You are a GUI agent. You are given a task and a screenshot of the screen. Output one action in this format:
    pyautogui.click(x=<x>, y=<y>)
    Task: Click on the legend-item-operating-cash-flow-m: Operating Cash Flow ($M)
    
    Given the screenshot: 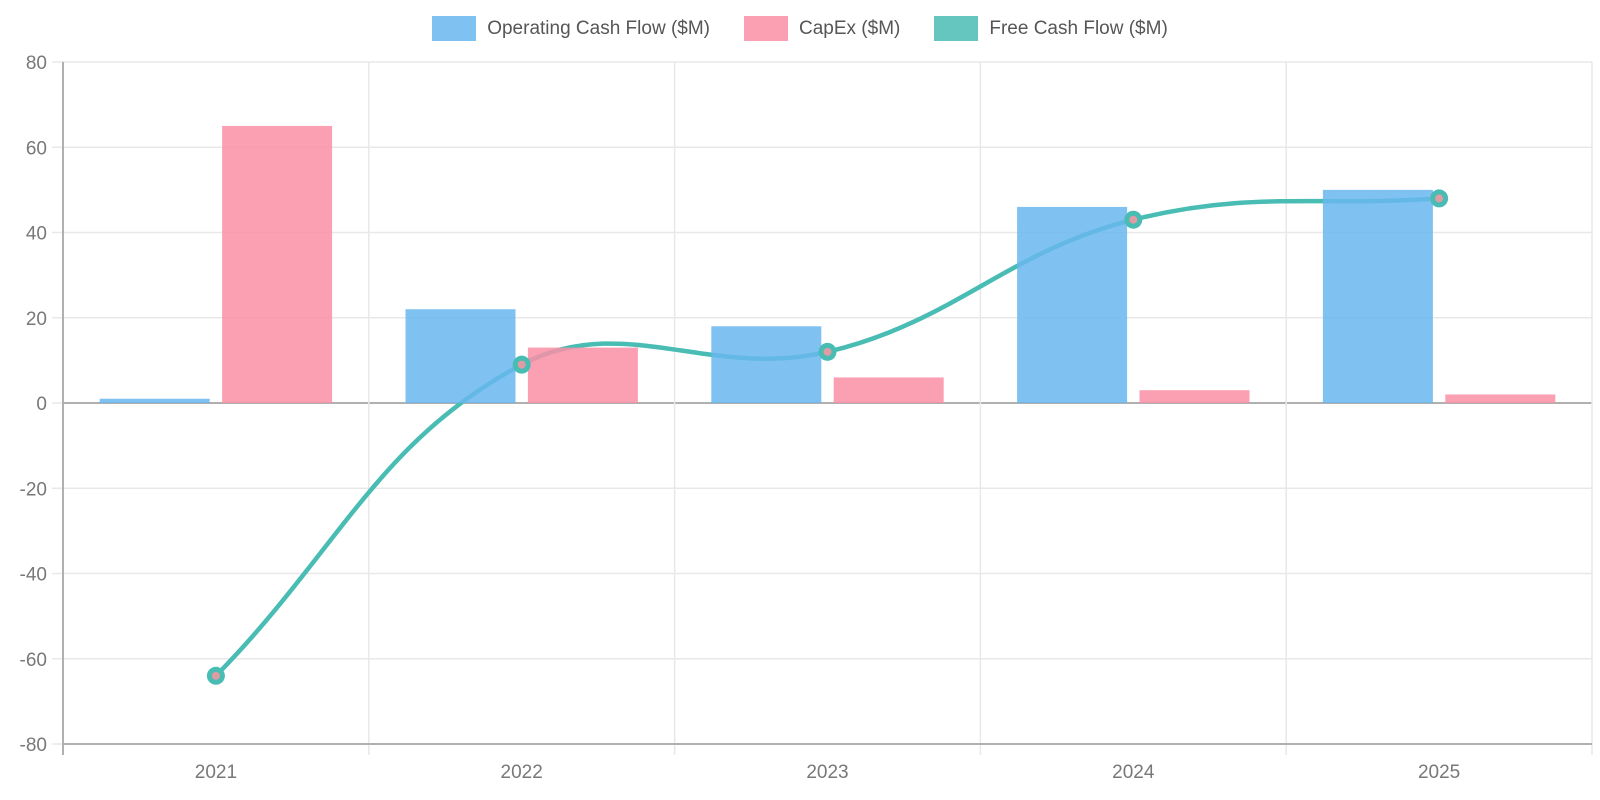 What is the action you would take?
    pyautogui.click(x=571, y=28)
    